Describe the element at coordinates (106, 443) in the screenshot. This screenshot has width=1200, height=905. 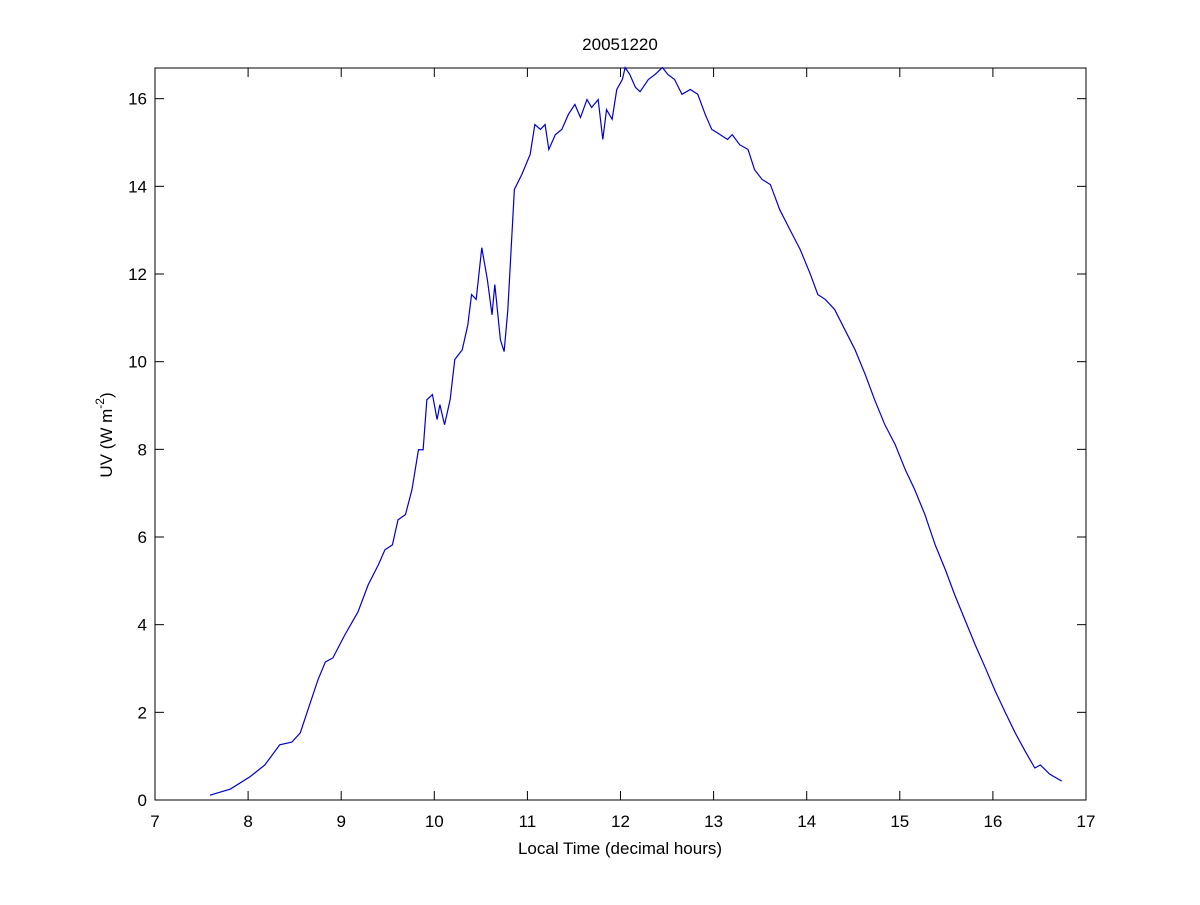
I see `y-label-text: UV (W m` at that location.